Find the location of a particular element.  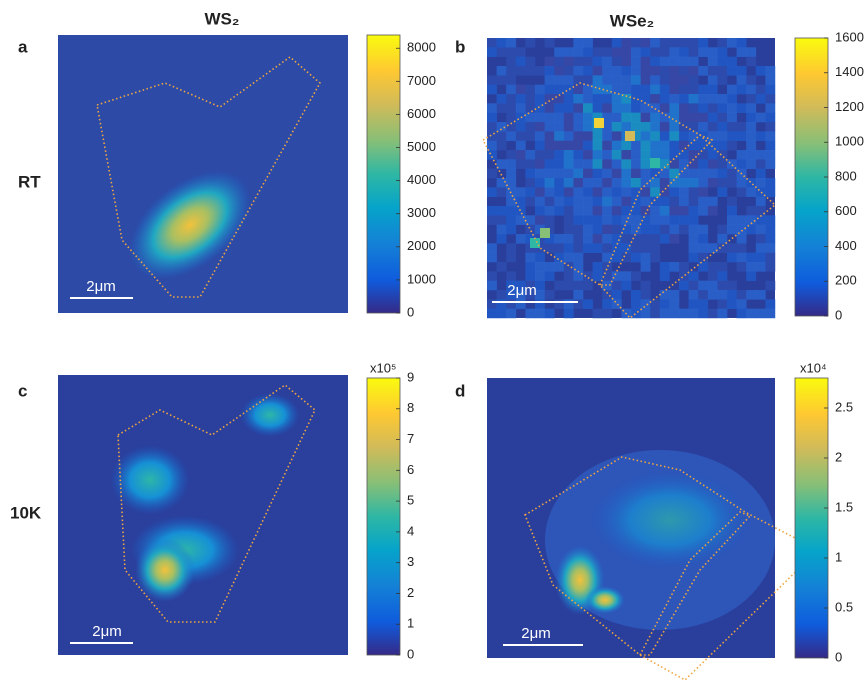

colorbar-tick-label: 1000 is located at coordinates (421, 278).